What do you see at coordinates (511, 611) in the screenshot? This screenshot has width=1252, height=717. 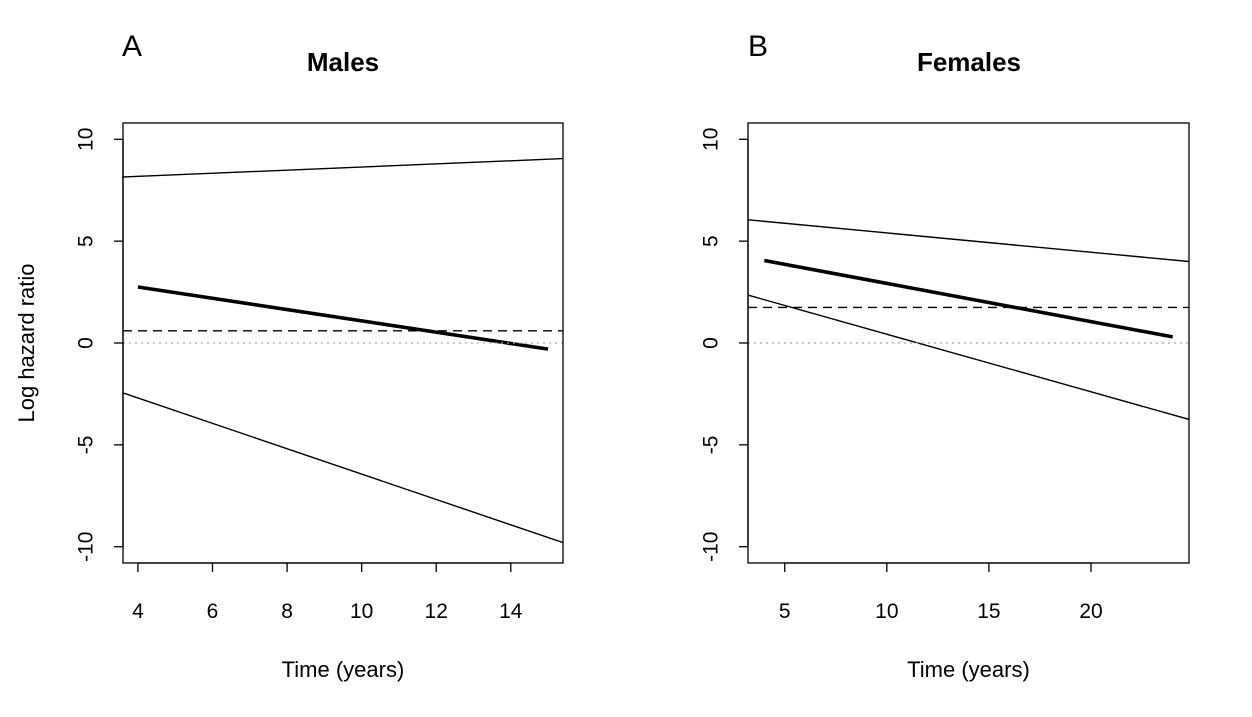 I see `x-tick-label: 14` at bounding box center [511, 611].